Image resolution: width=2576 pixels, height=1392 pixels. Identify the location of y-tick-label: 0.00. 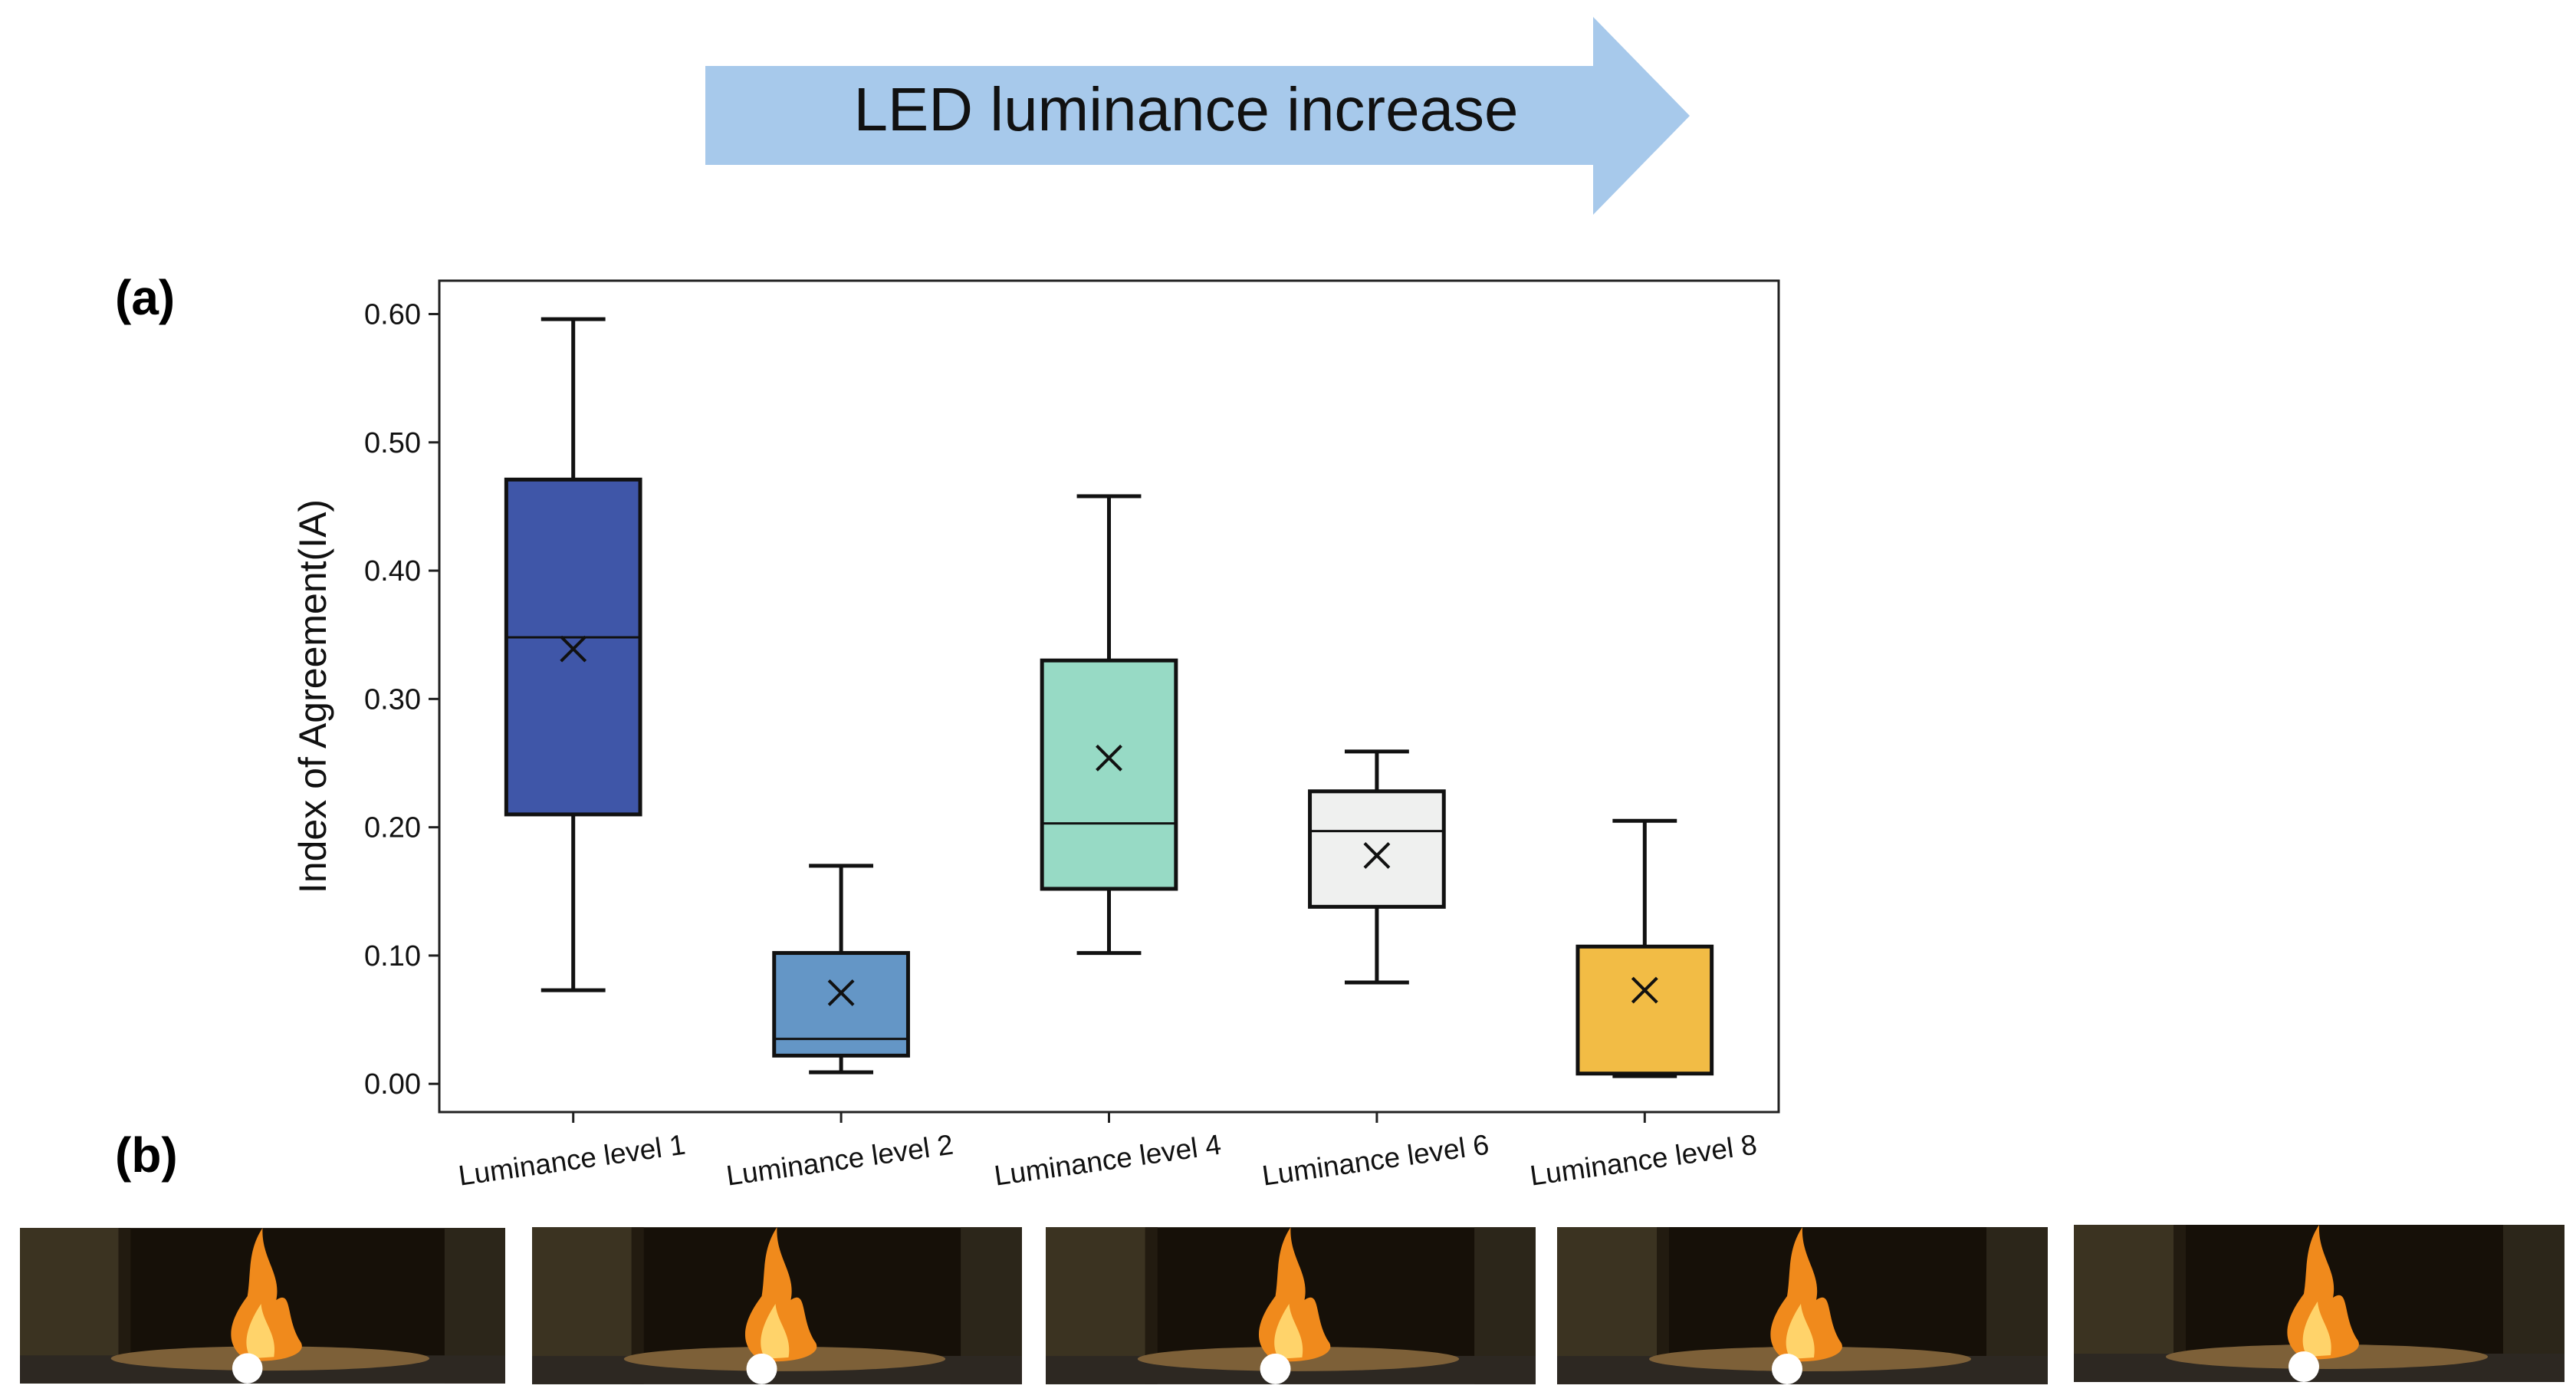
(392, 1084).